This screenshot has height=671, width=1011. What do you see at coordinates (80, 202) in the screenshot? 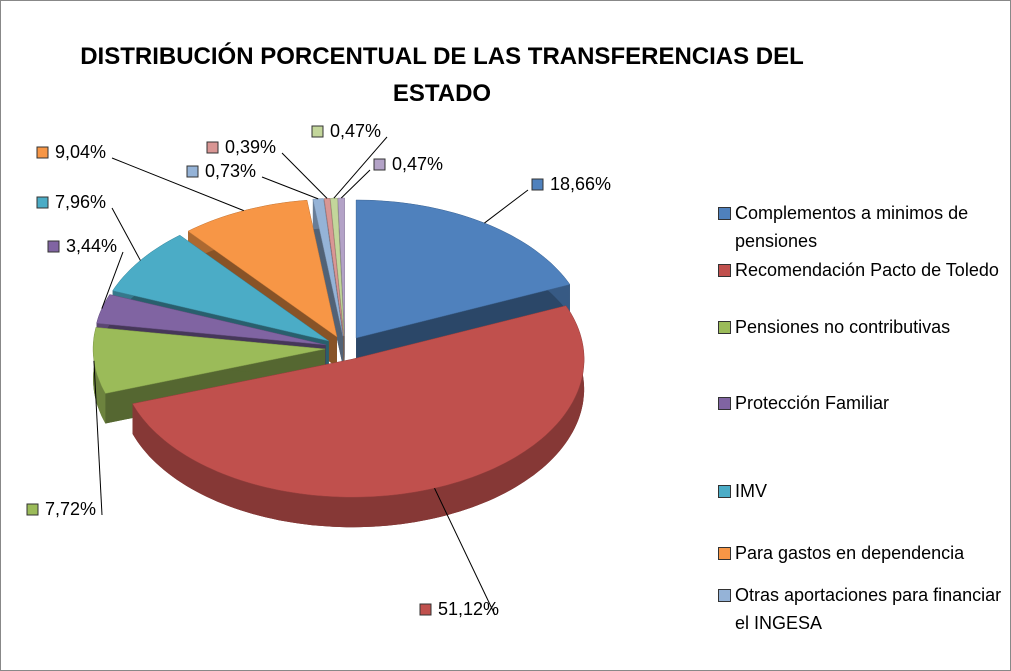
I see `data-label: 7,96%` at bounding box center [80, 202].